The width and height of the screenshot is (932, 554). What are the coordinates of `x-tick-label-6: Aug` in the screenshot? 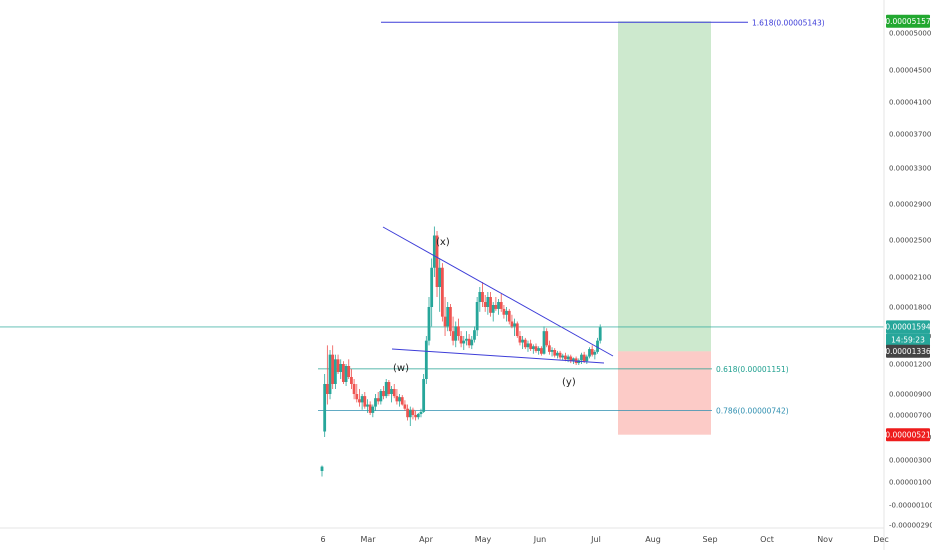 It's located at (653, 539).